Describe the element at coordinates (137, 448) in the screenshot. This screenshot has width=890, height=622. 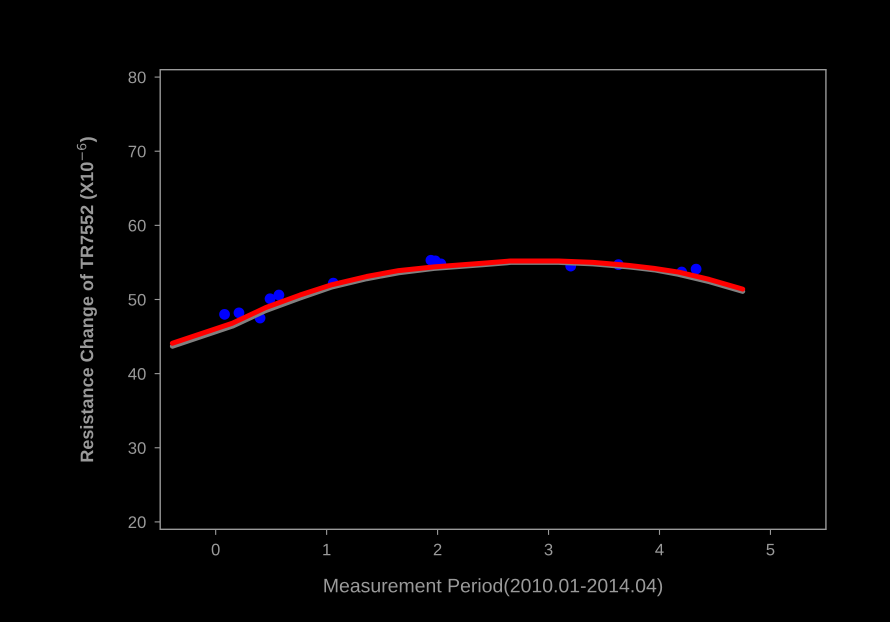
I see `y-tick-label: 30` at that location.